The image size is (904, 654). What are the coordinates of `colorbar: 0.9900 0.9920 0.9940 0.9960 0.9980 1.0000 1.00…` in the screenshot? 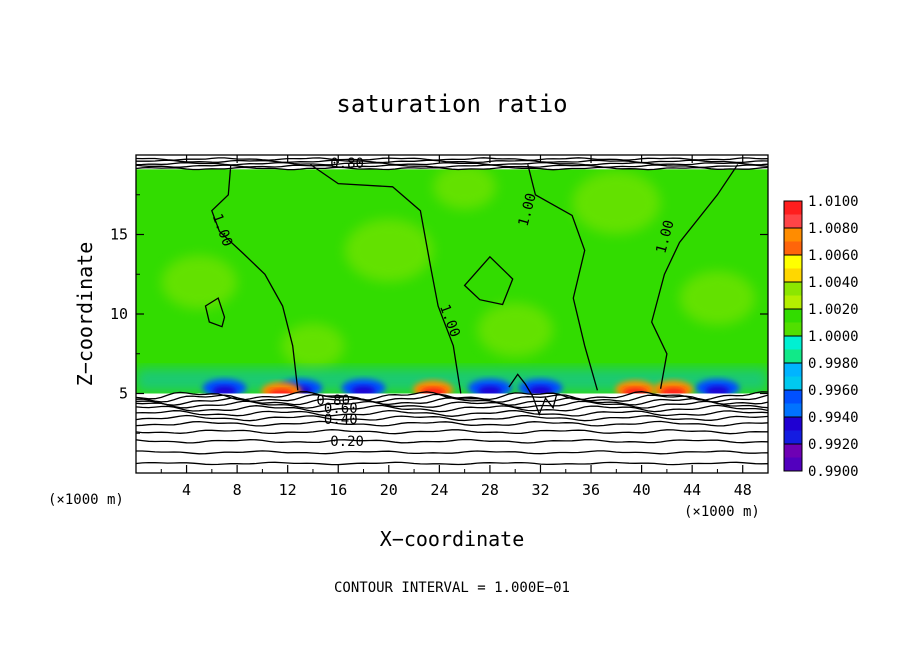 It's located at (821, 337).